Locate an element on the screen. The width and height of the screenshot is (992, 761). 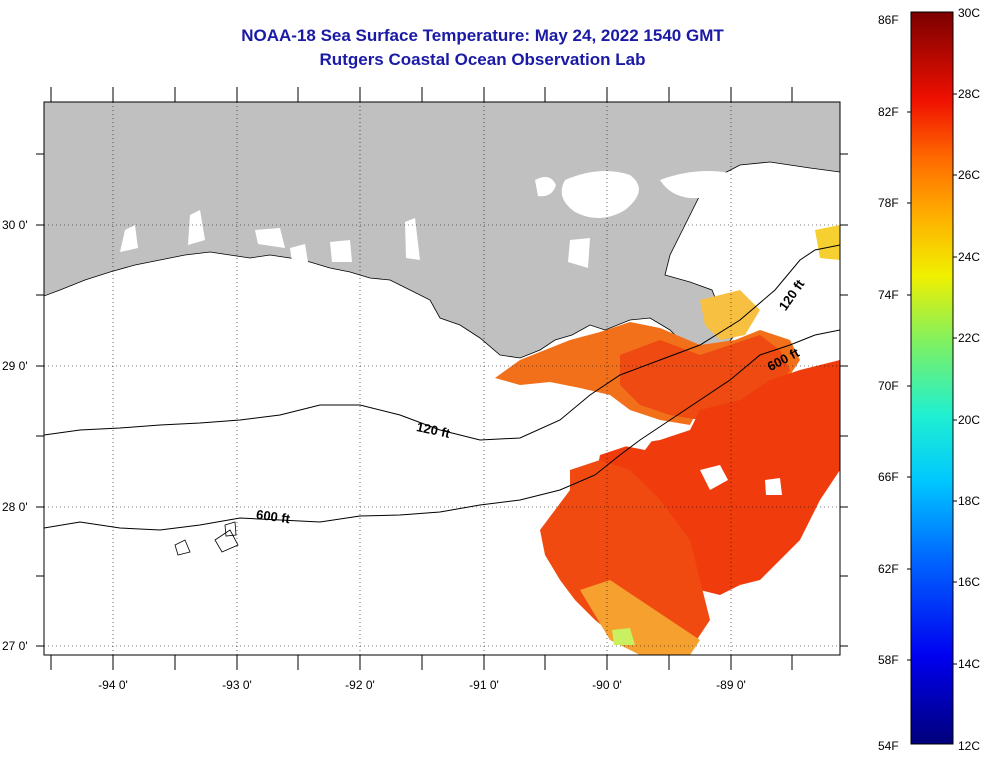
colorbar-f-label: 58F is located at coordinates (888, 660).